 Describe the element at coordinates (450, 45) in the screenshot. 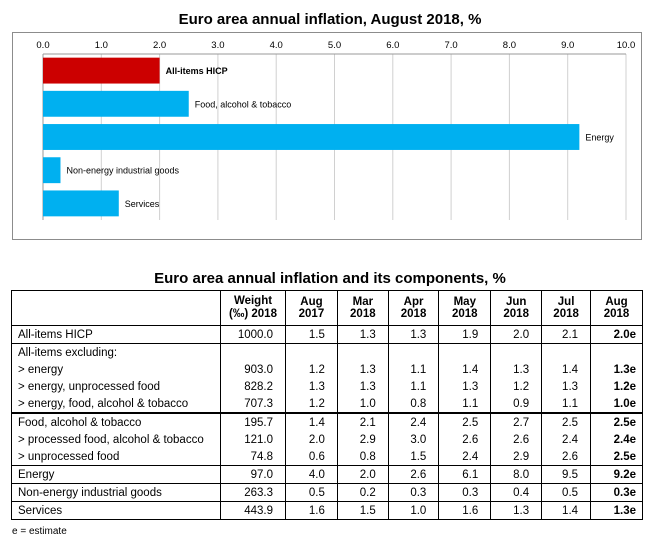

I see `x-tick-label: 7.0` at that location.